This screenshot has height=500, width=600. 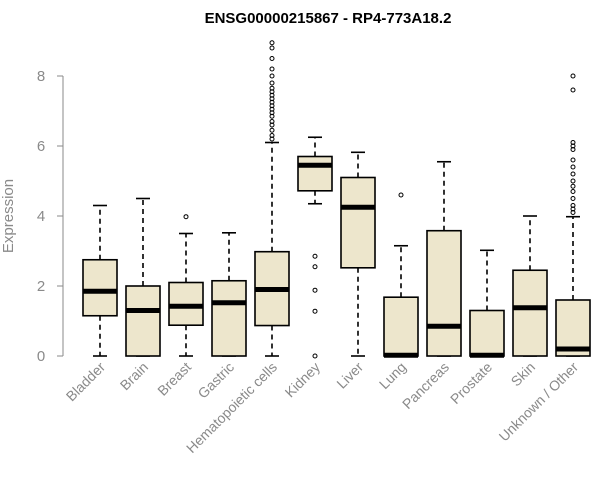 What do you see at coordinates (41, 356) in the screenshot?
I see `y-tick-label: 0` at bounding box center [41, 356].